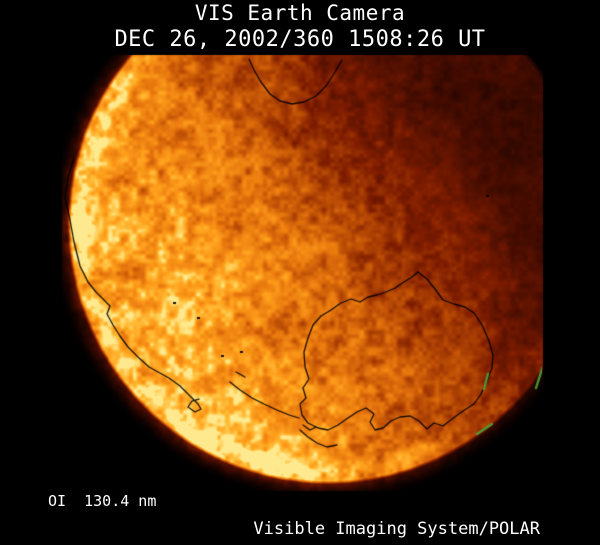 The height and width of the screenshot is (545, 600). Describe the element at coordinates (300, 39) in the screenshot. I see `image-timestamp: DEC 26, 2002/360 1508:26 UT` at that location.